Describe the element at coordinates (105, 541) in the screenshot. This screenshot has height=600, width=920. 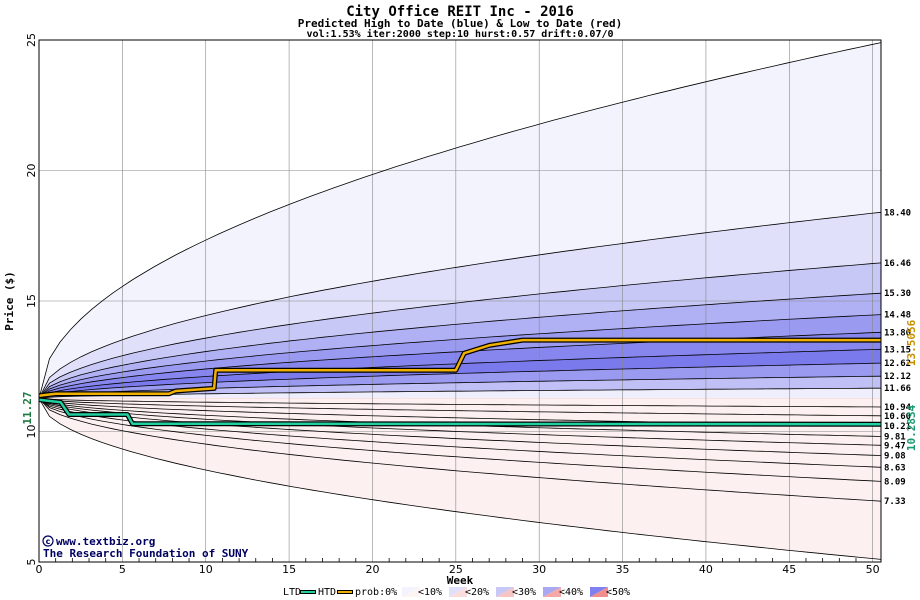
I see `credit-site: www.textbiz.org` at that location.